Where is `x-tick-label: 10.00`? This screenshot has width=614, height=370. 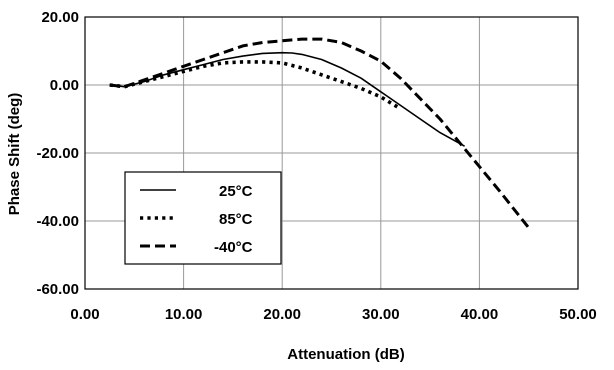 x-tick-label: 10.00 is located at coordinates (184, 314).